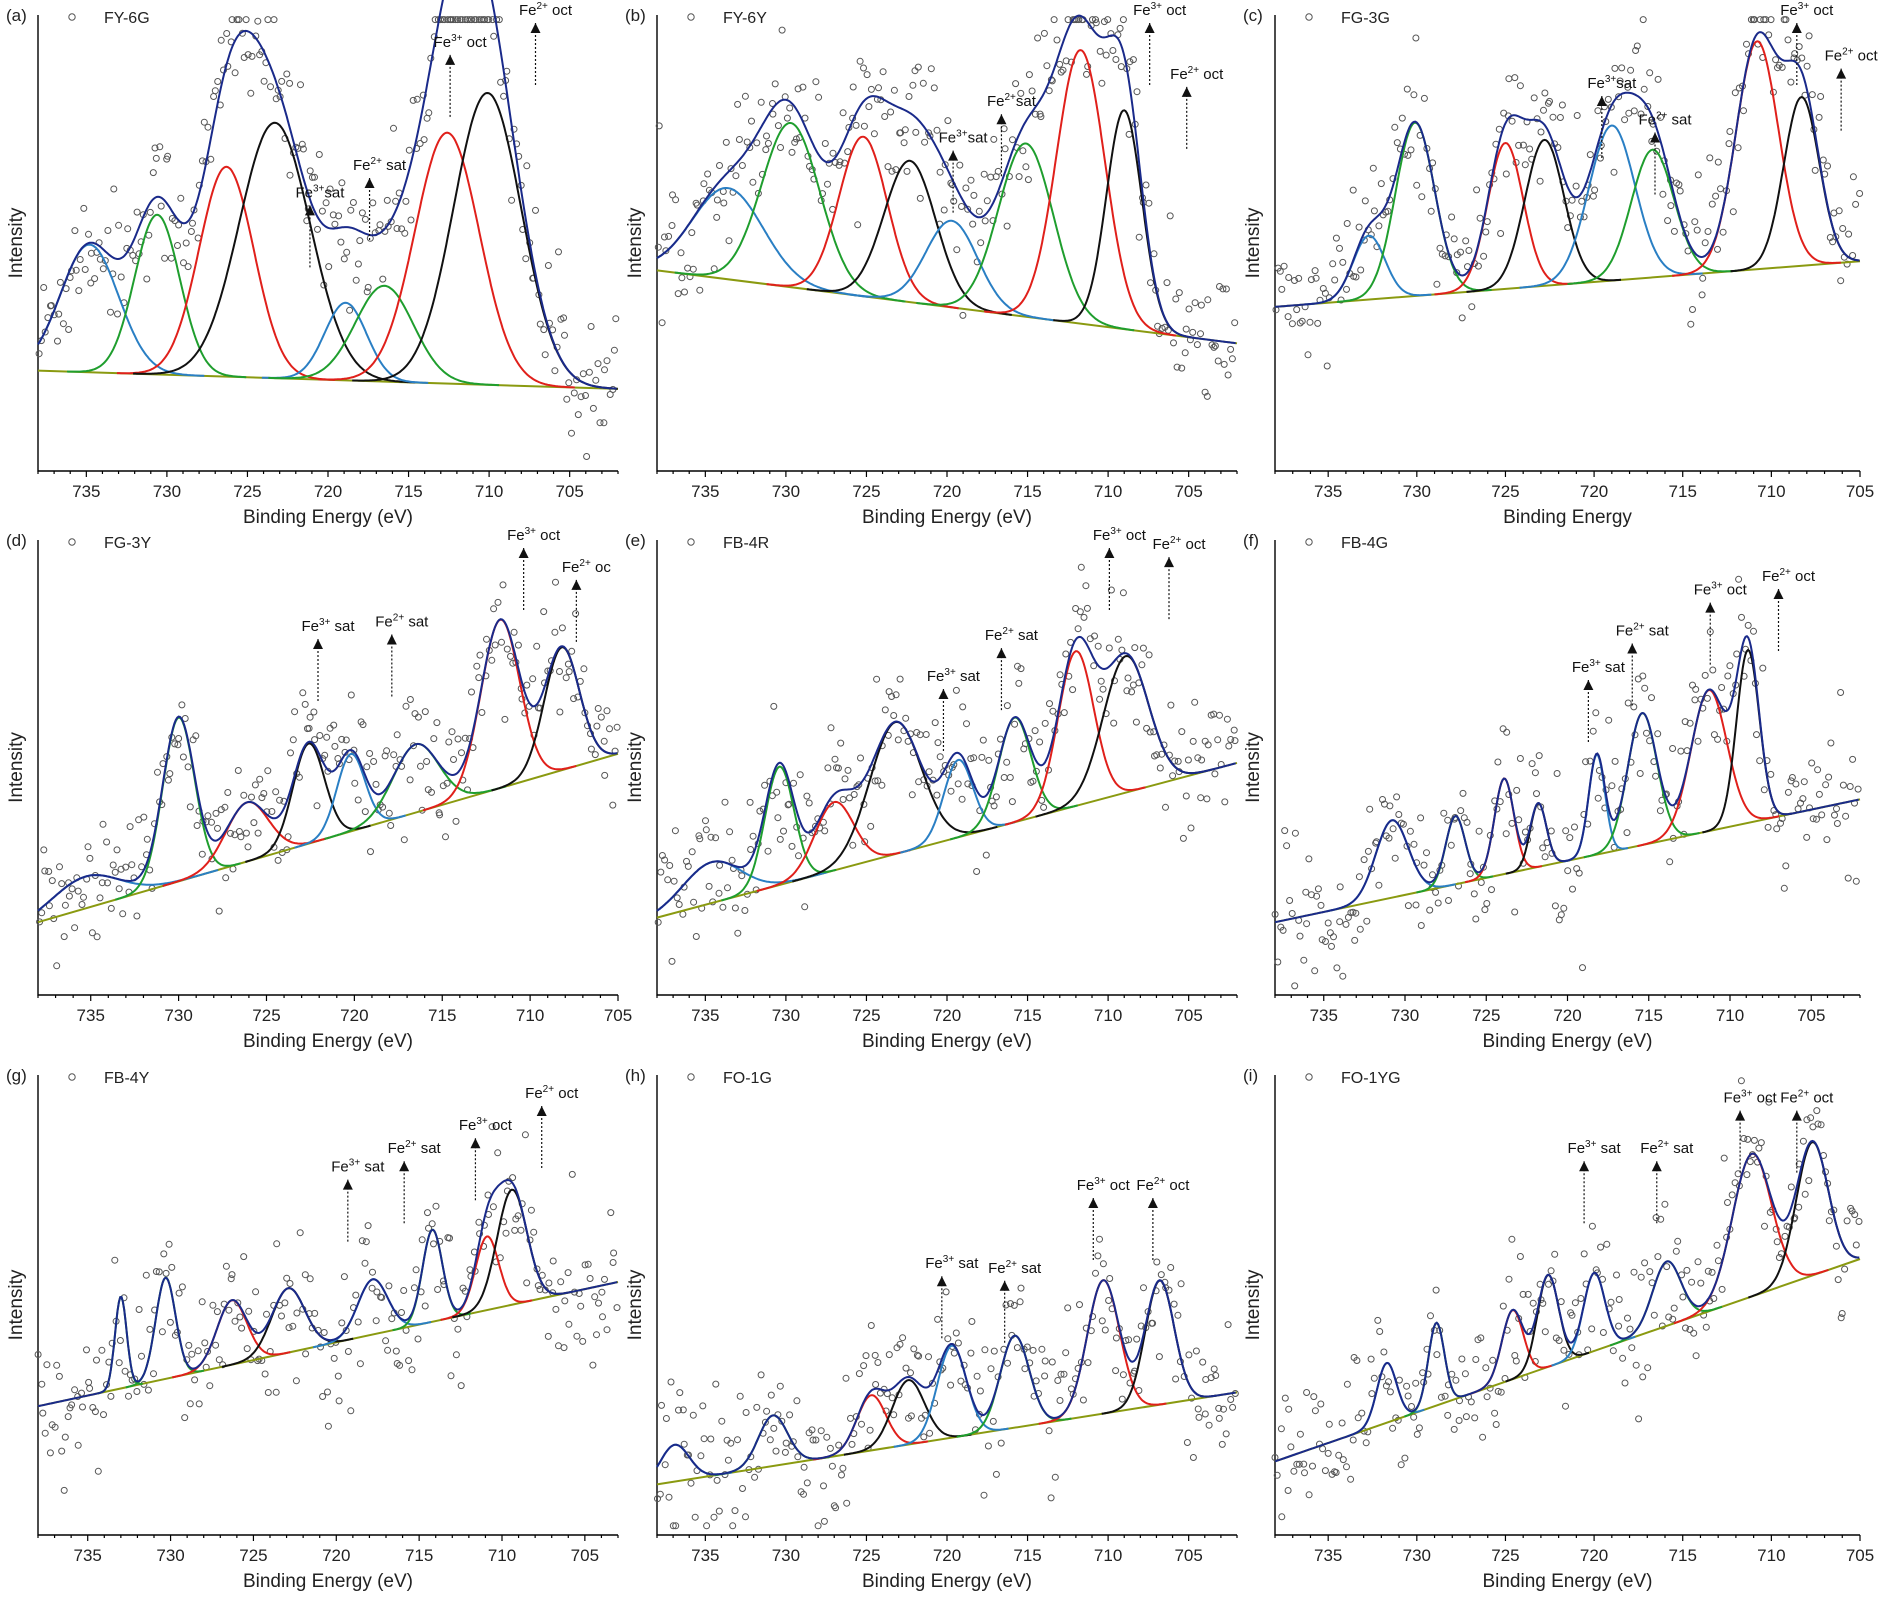 The image size is (1890, 1607). I want to click on peak-annotation: Fe2+ sat, so click(1667, 1148).